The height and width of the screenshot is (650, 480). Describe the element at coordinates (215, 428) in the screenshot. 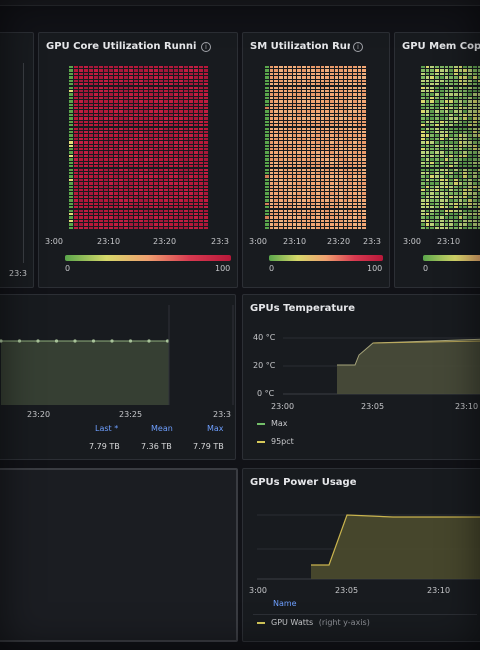

I see `stat-header-max: Max` at that location.